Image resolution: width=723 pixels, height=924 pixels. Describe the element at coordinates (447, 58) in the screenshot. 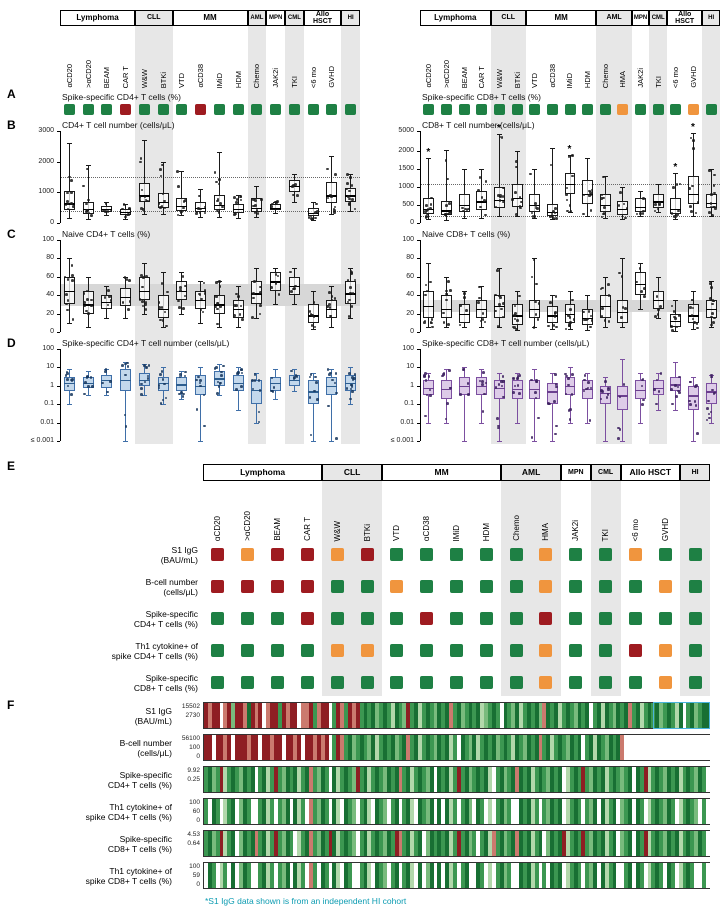

I see `column-label-1: >αCD20` at that location.